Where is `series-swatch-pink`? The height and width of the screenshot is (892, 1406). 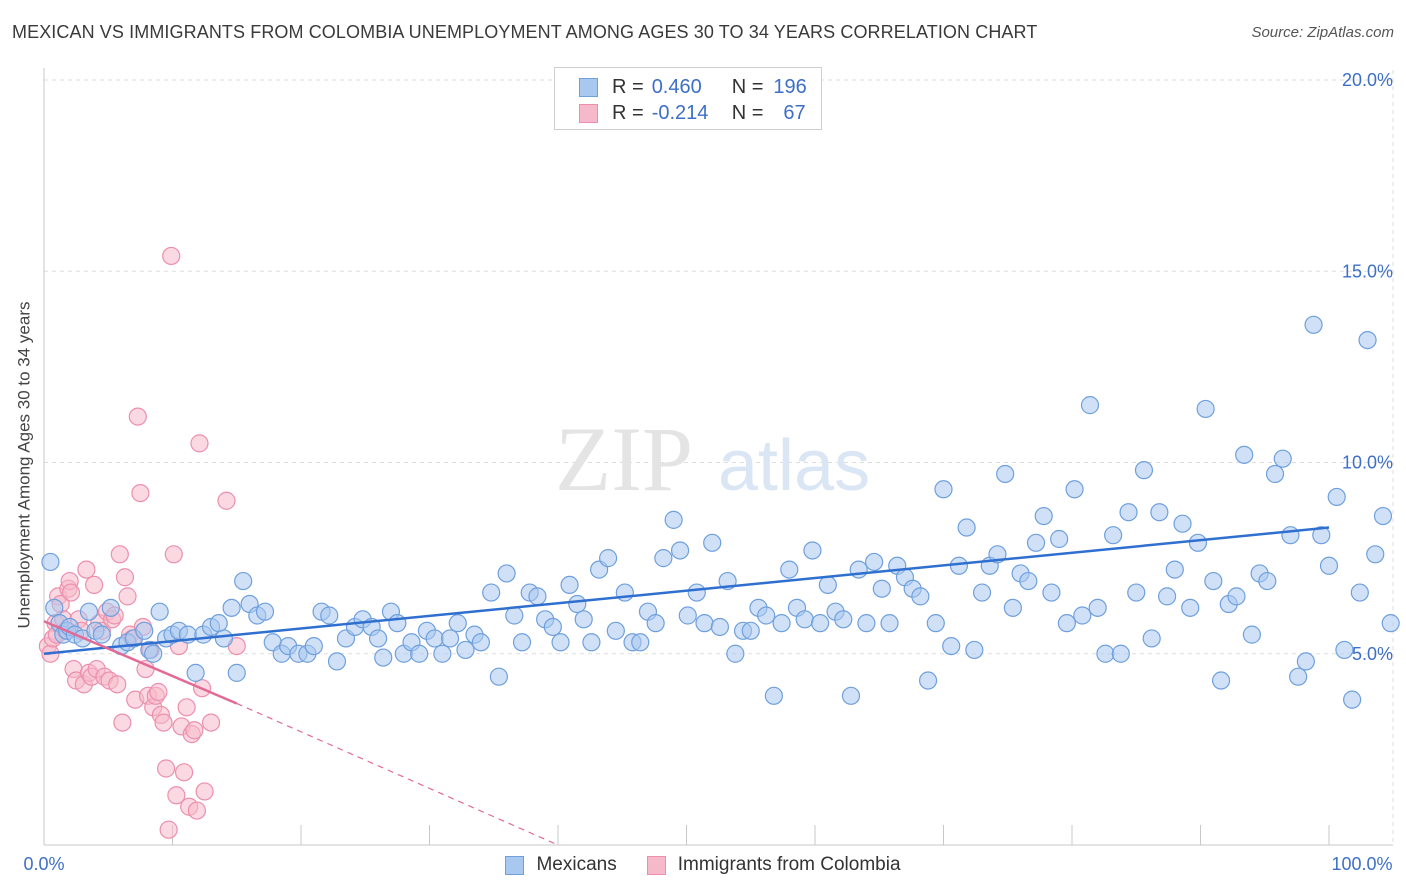
series-swatch-pink is located at coordinates (656, 865).